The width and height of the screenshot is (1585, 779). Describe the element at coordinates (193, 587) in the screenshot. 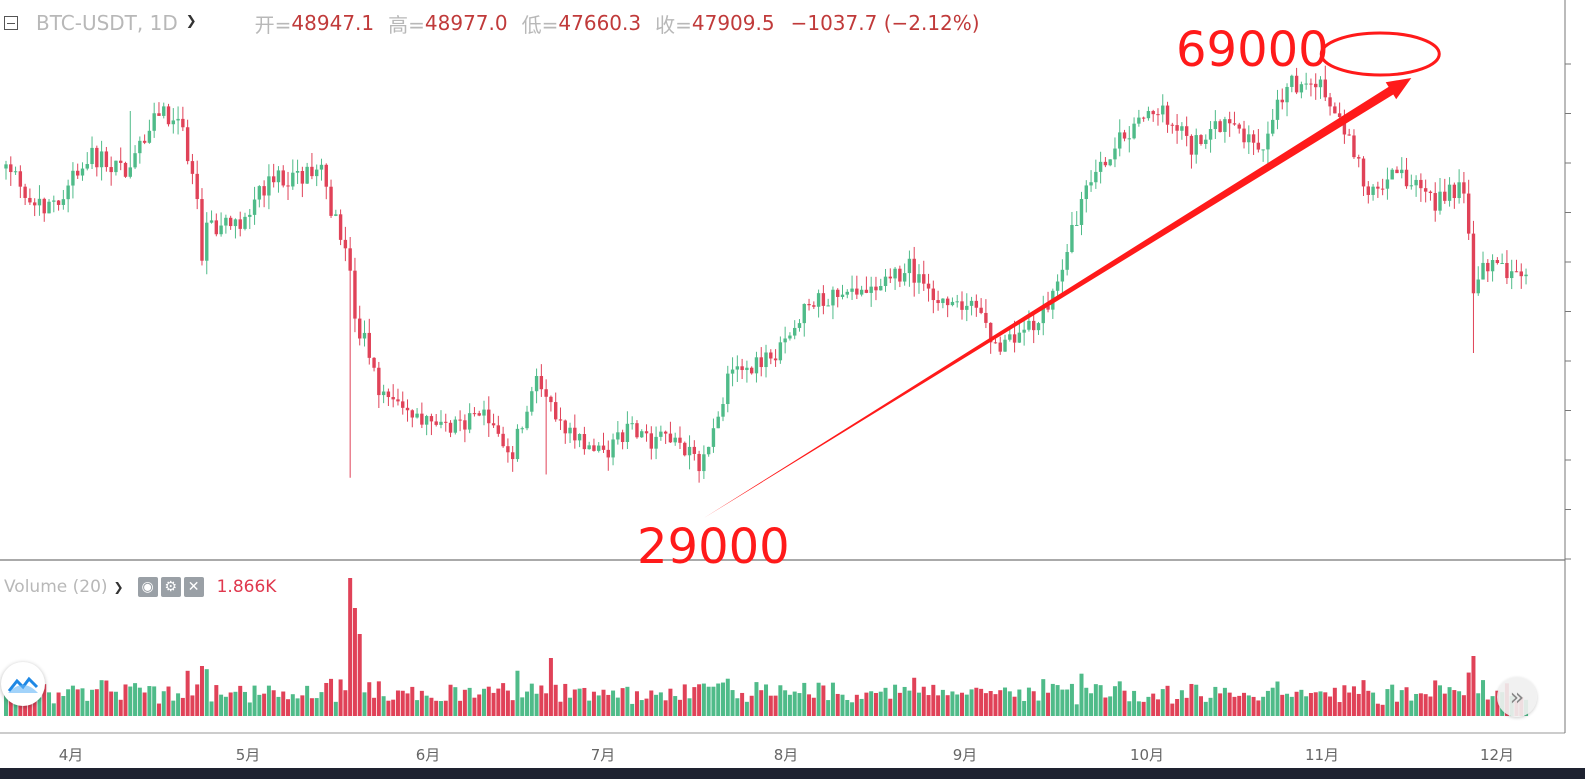

I see `close-icon: ✕` at that location.